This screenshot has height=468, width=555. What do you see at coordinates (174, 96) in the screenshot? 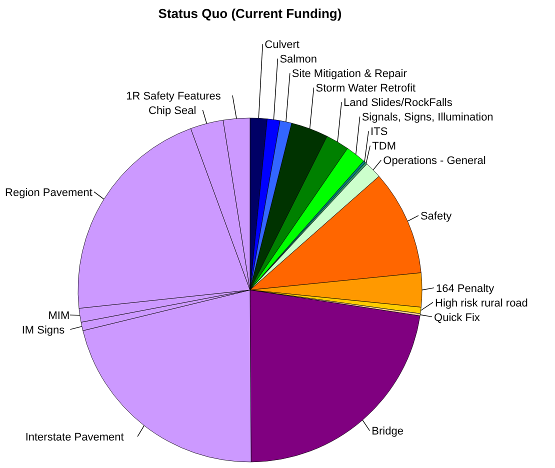
I see `slice-label: 1R Safety Features` at bounding box center [174, 96].